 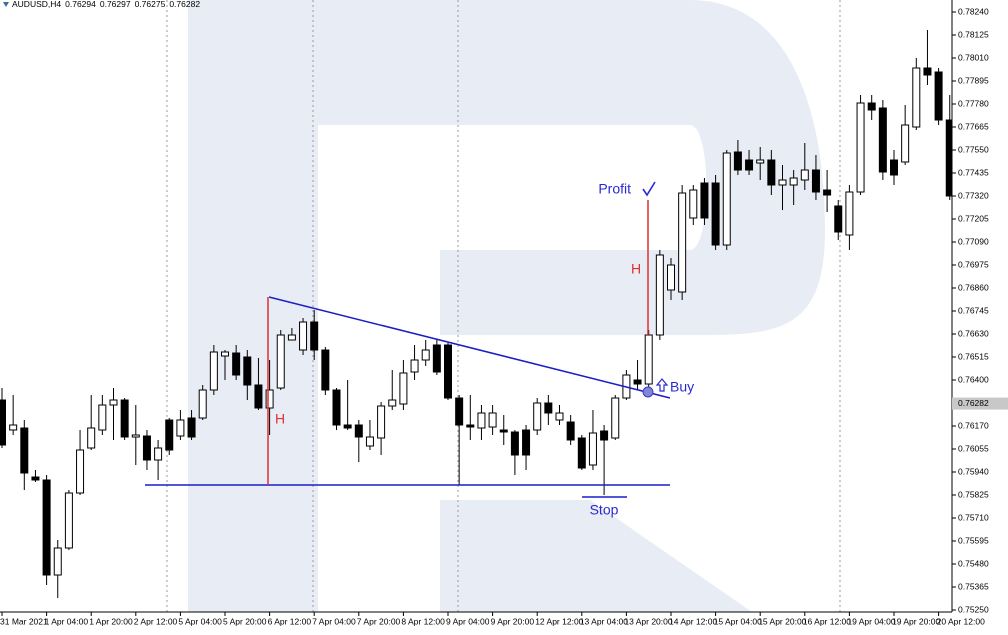 I want to click on y-tick-label: 0.75595, so click(x=973, y=540).